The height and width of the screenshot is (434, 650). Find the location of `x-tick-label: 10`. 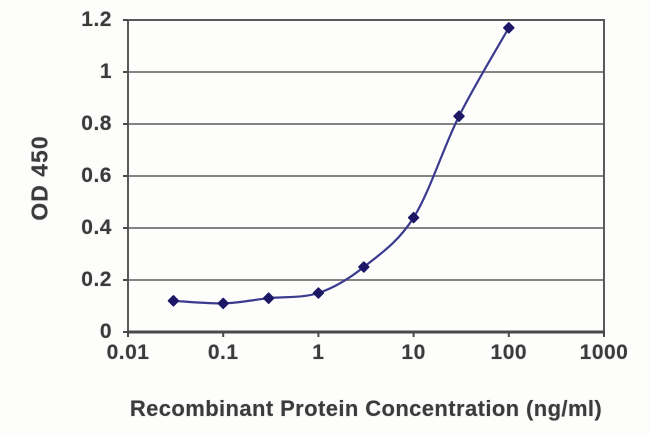

x-tick-label: 10 is located at coordinates (413, 352).